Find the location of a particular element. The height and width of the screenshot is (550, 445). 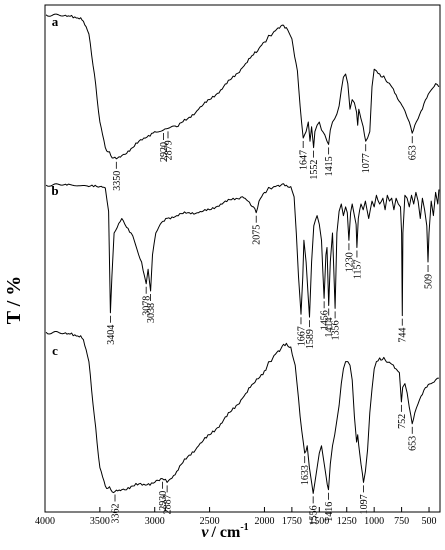

peak-label: 3078 is located at coordinates (147, 306).